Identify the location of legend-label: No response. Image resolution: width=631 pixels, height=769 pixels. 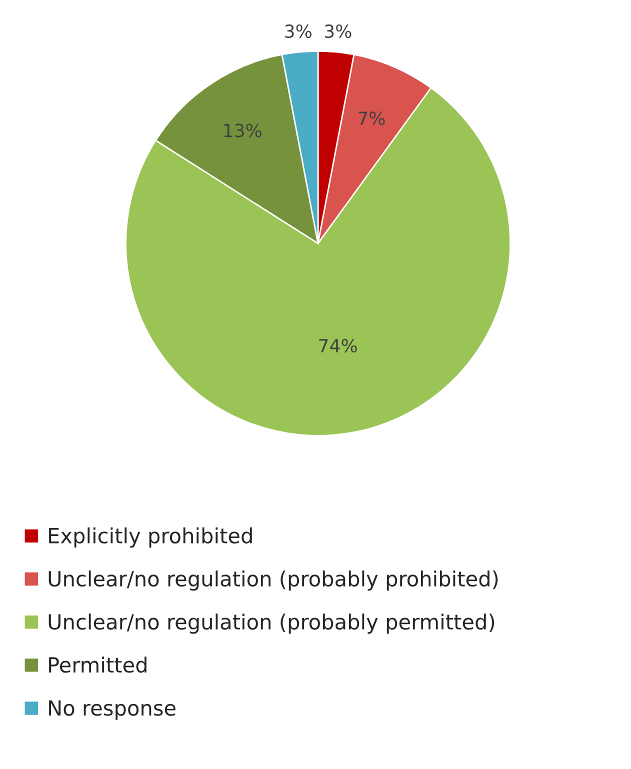
(112, 710).